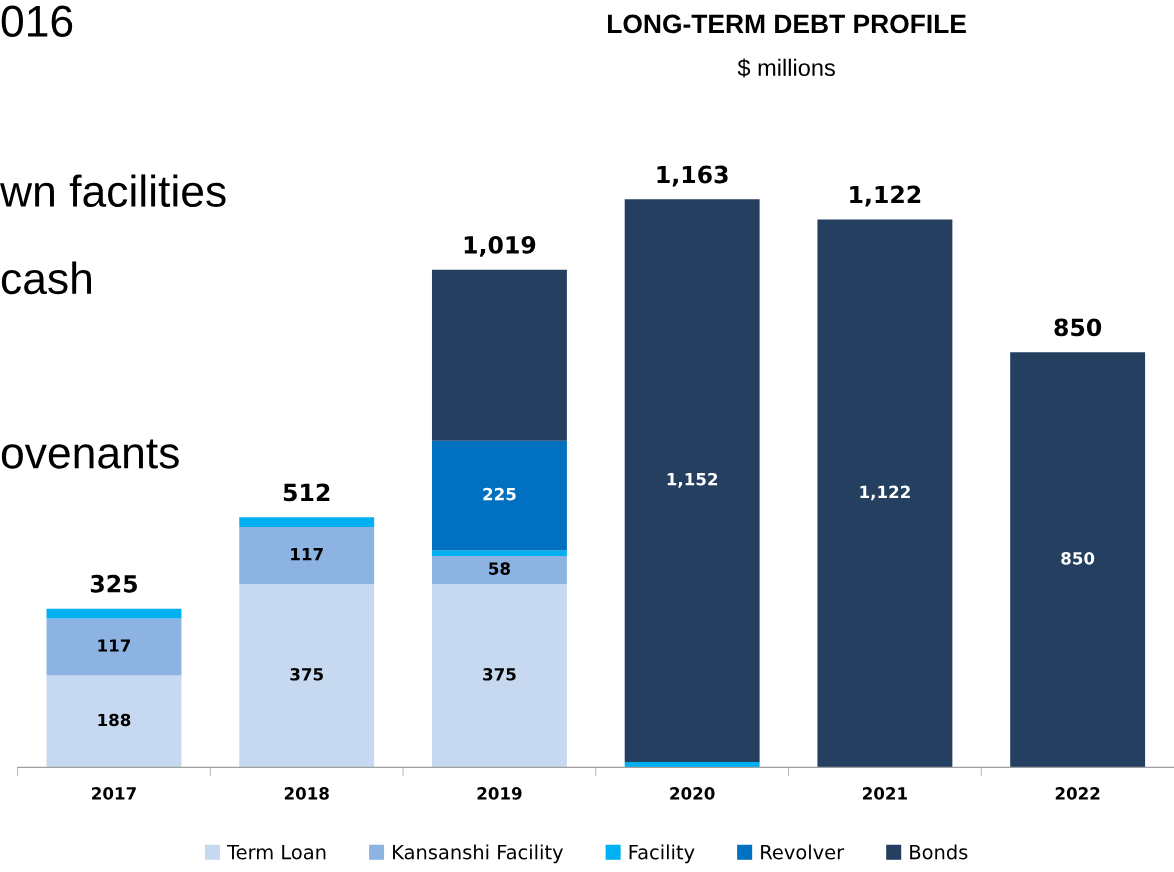  I want to click on x-tick-label: 2022, so click(1077, 793).